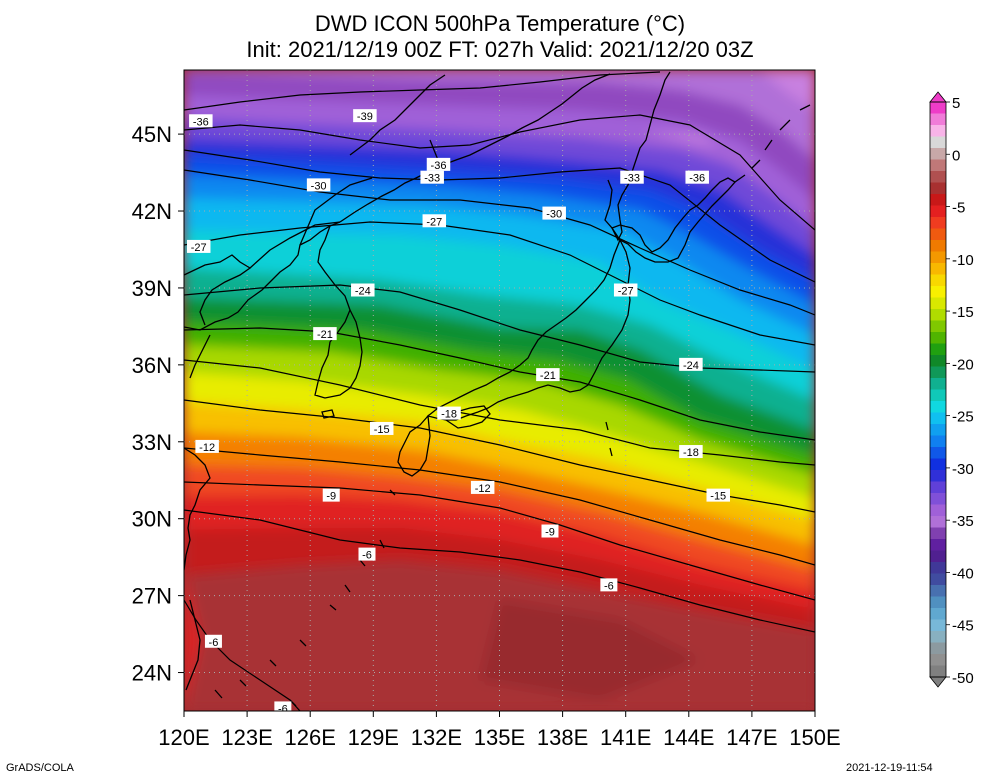 Image resolution: width=1000 pixels, height=779 pixels. I want to click on isotherm--27, so click(499, 283).